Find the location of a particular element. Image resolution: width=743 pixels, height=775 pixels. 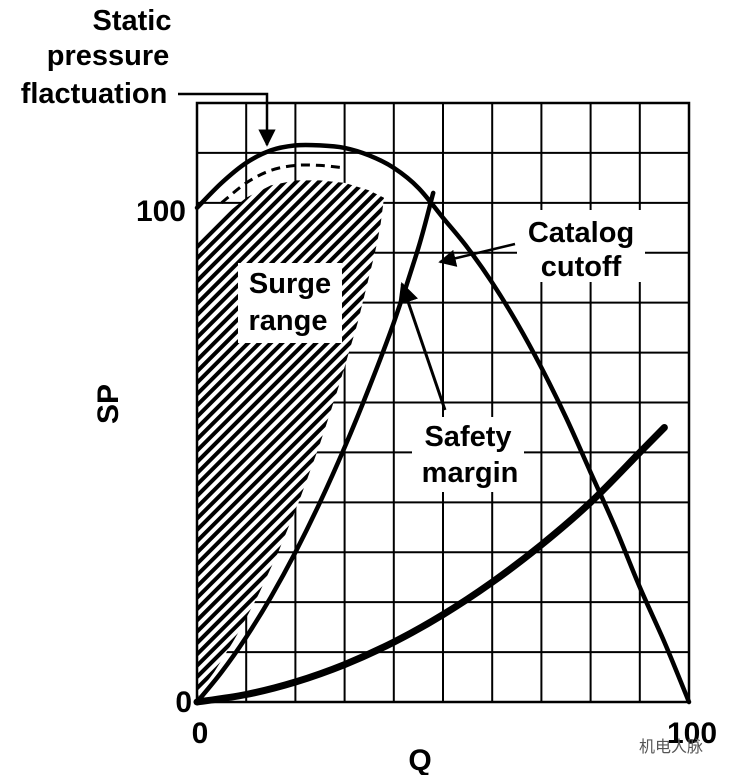

annotation-safety: Safety is located at coordinates (467, 437).